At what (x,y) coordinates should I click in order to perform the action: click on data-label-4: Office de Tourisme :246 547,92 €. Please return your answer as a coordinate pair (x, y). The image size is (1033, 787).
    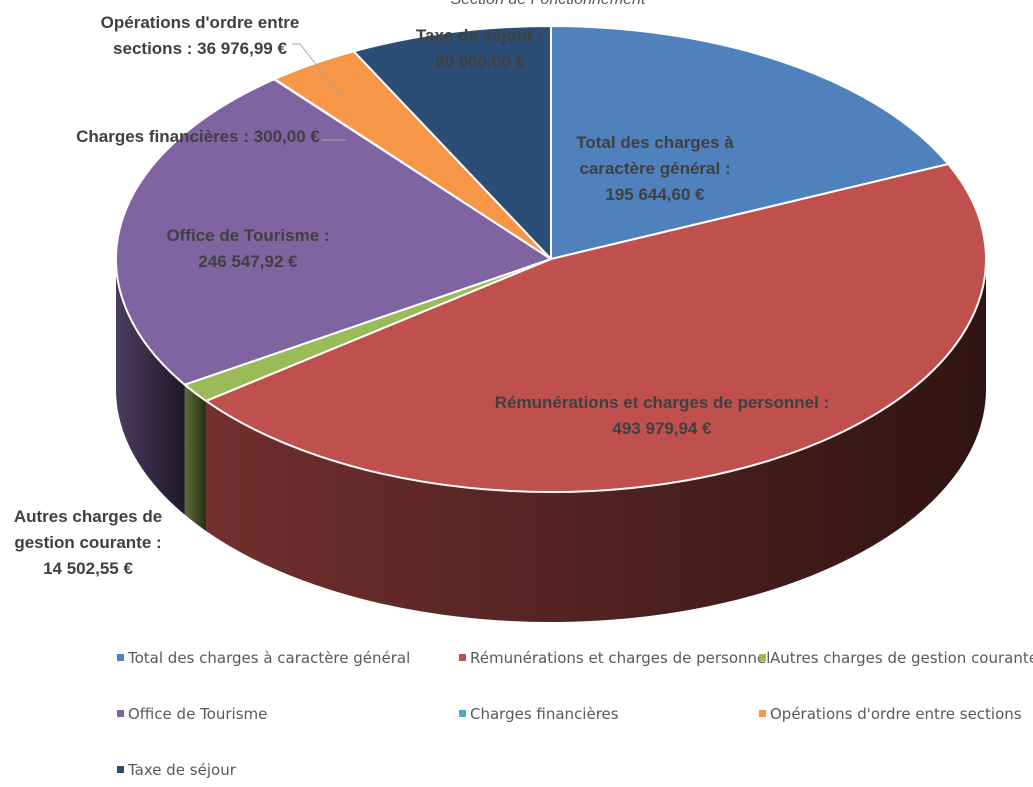
    Looking at the image, I should click on (247, 248).